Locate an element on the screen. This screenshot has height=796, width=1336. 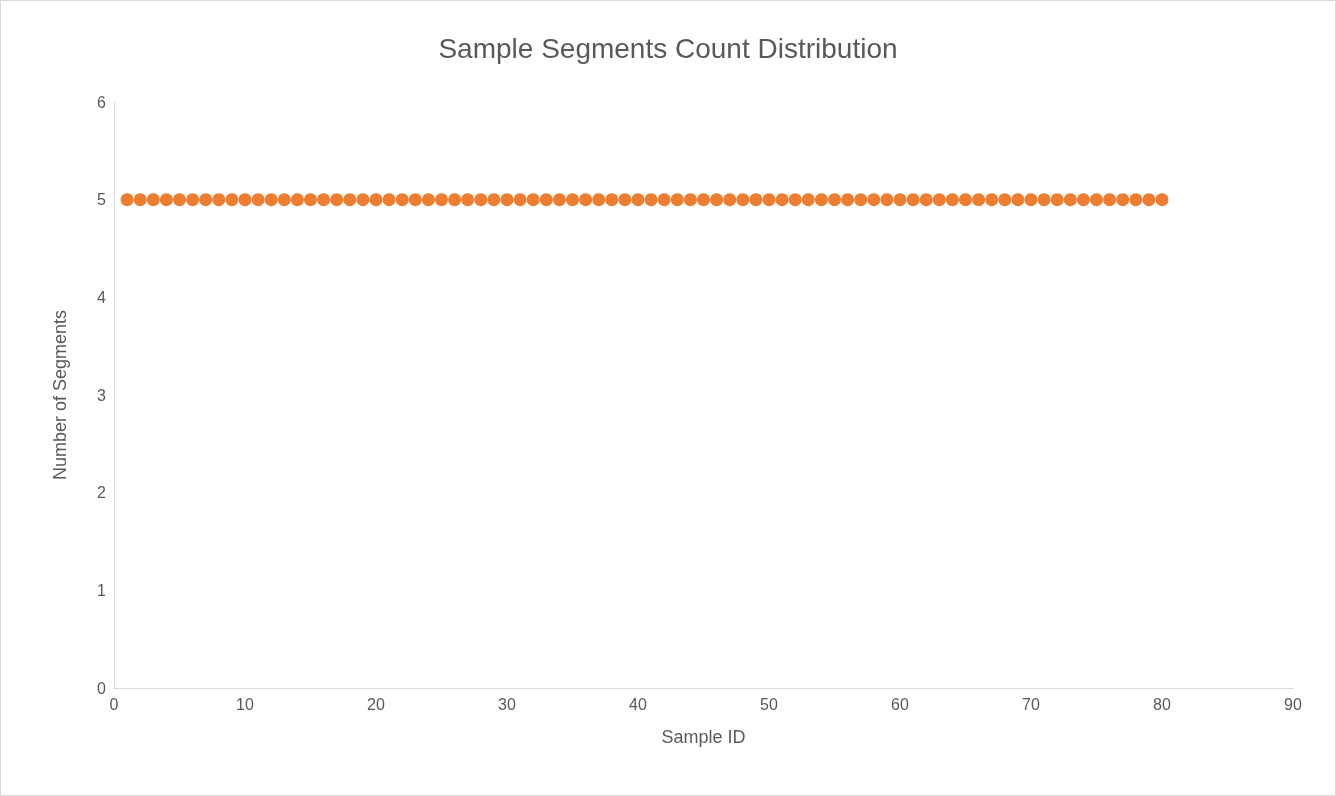
x-tick-label: 0 is located at coordinates (114, 704).